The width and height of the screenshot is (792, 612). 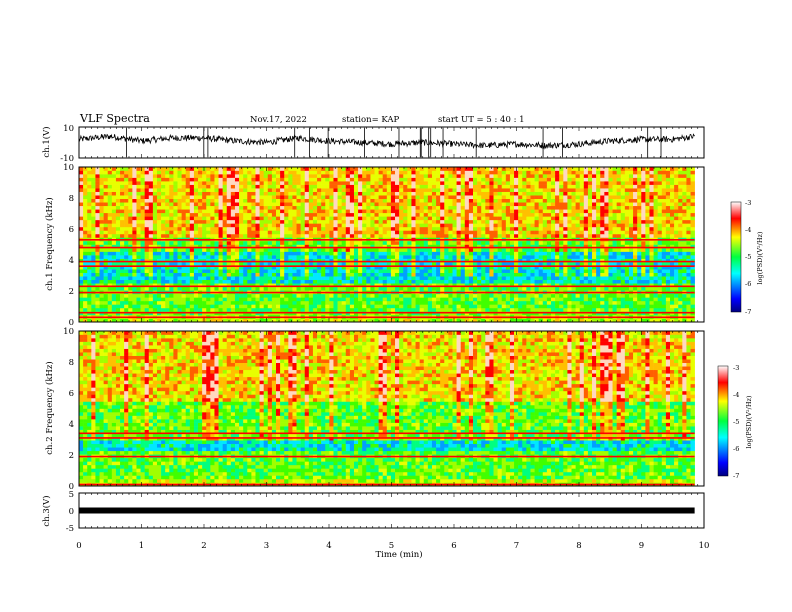 I want to click on station-label: station= KAP, so click(x=371, y=120).